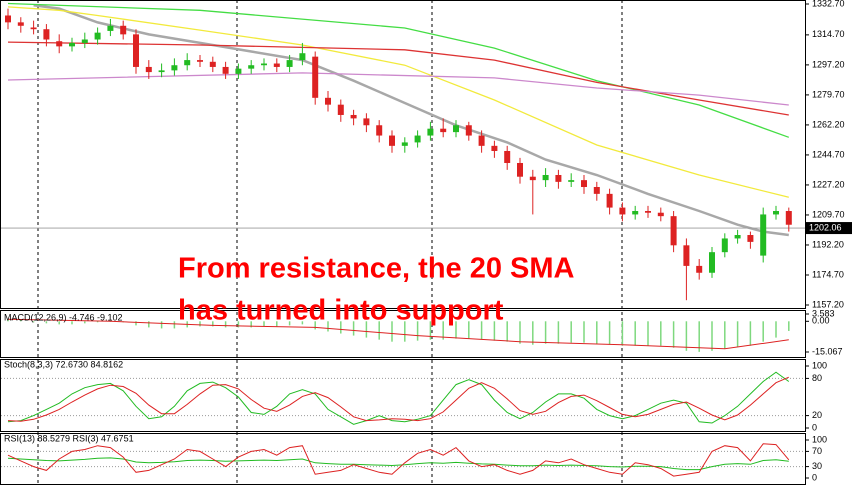 The height and width of the screenshot is (485, 852). I want to click on y-tick-label: 80, so click(817, 378).